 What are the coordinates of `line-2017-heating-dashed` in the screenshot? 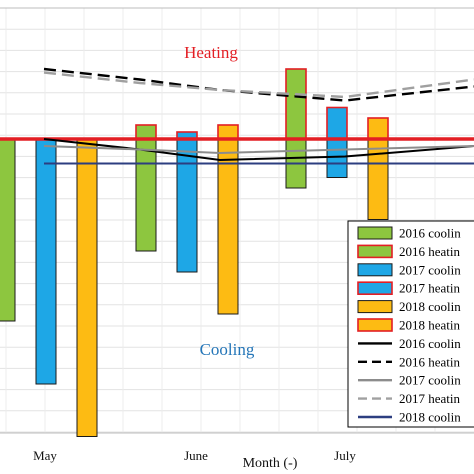 It's located at (258, 85).